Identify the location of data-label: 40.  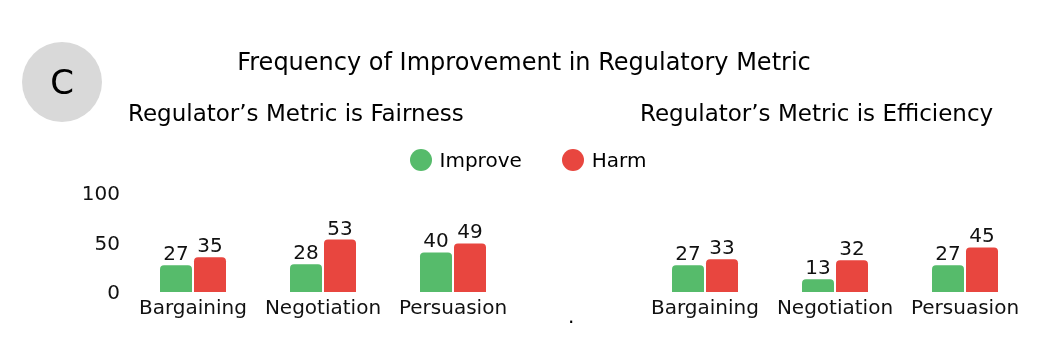
(436, 240).